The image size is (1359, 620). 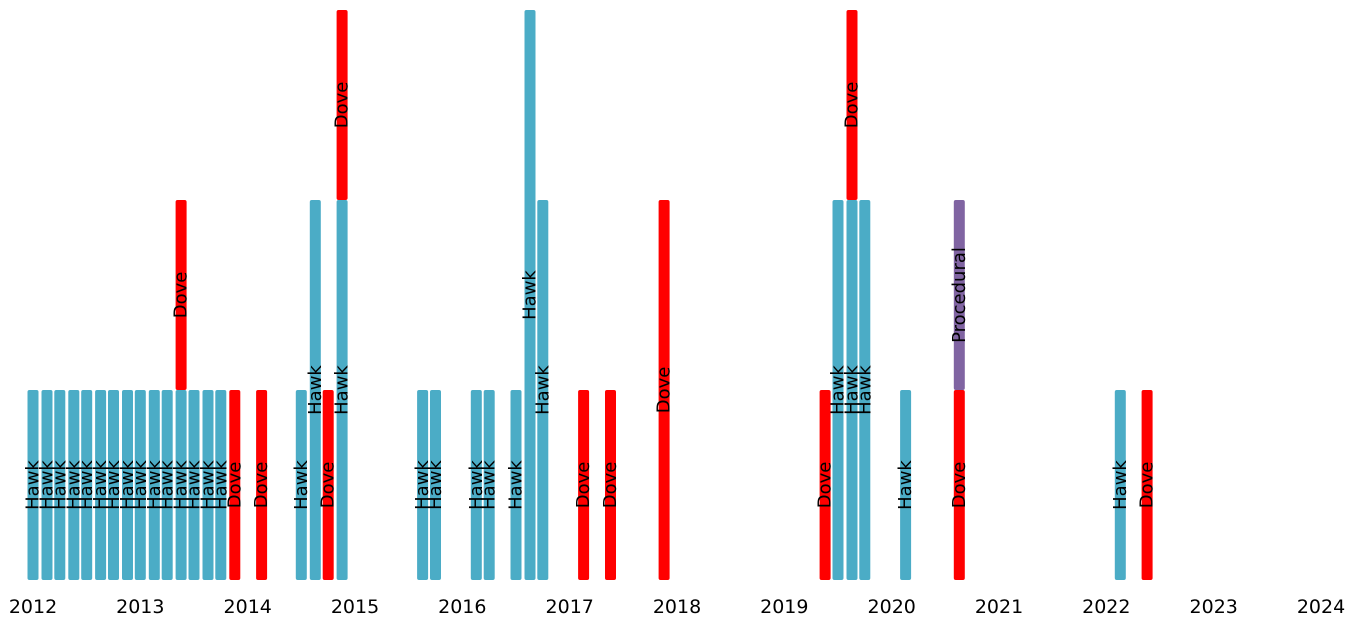 What do you see at coordinates (462, 607) in the screenshot?
I see `x-tick-label: 2016` at bounding box center [462, 607].